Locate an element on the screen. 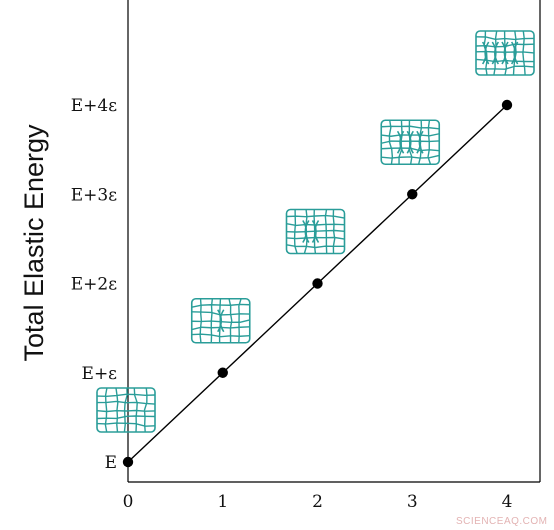  y-tick-label: E+4ε is located at coordinates (94, 106).